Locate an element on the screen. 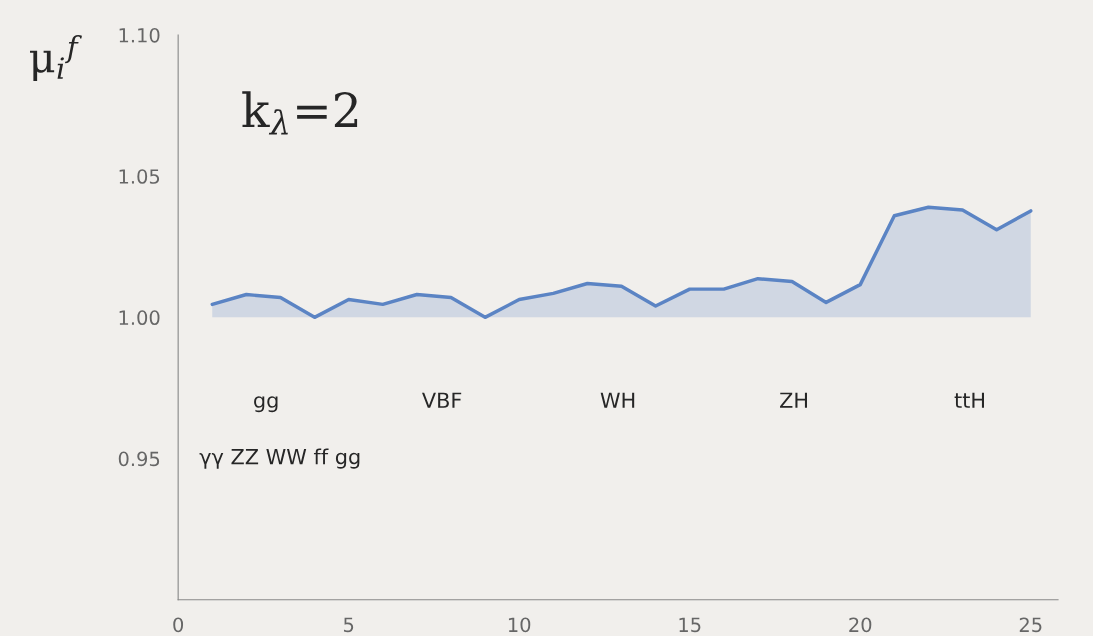 This screenshot has height=636, width=1093. annotation: WH is located at coordinates (617, 400).